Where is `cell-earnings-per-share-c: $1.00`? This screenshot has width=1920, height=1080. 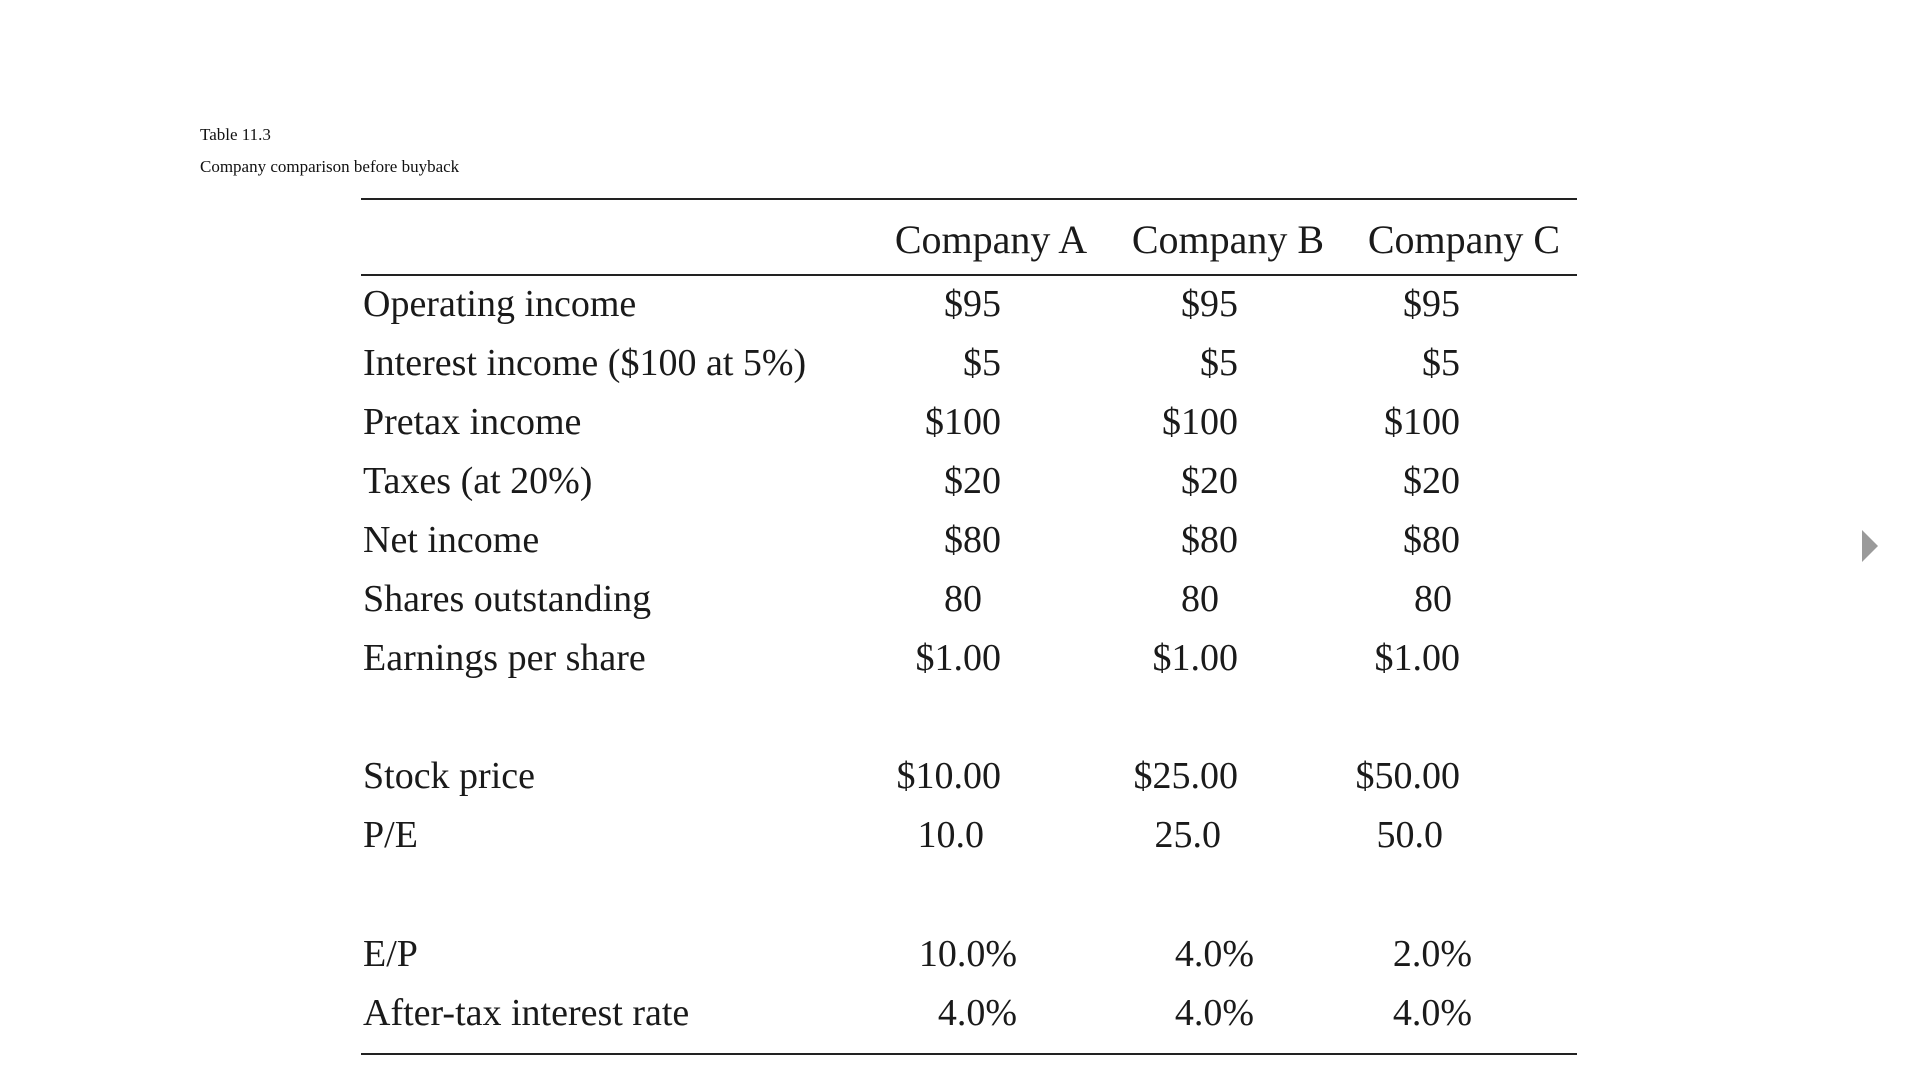 cell-earnings-per-share-c: $1.00 is located at coordinates (1417, 658).